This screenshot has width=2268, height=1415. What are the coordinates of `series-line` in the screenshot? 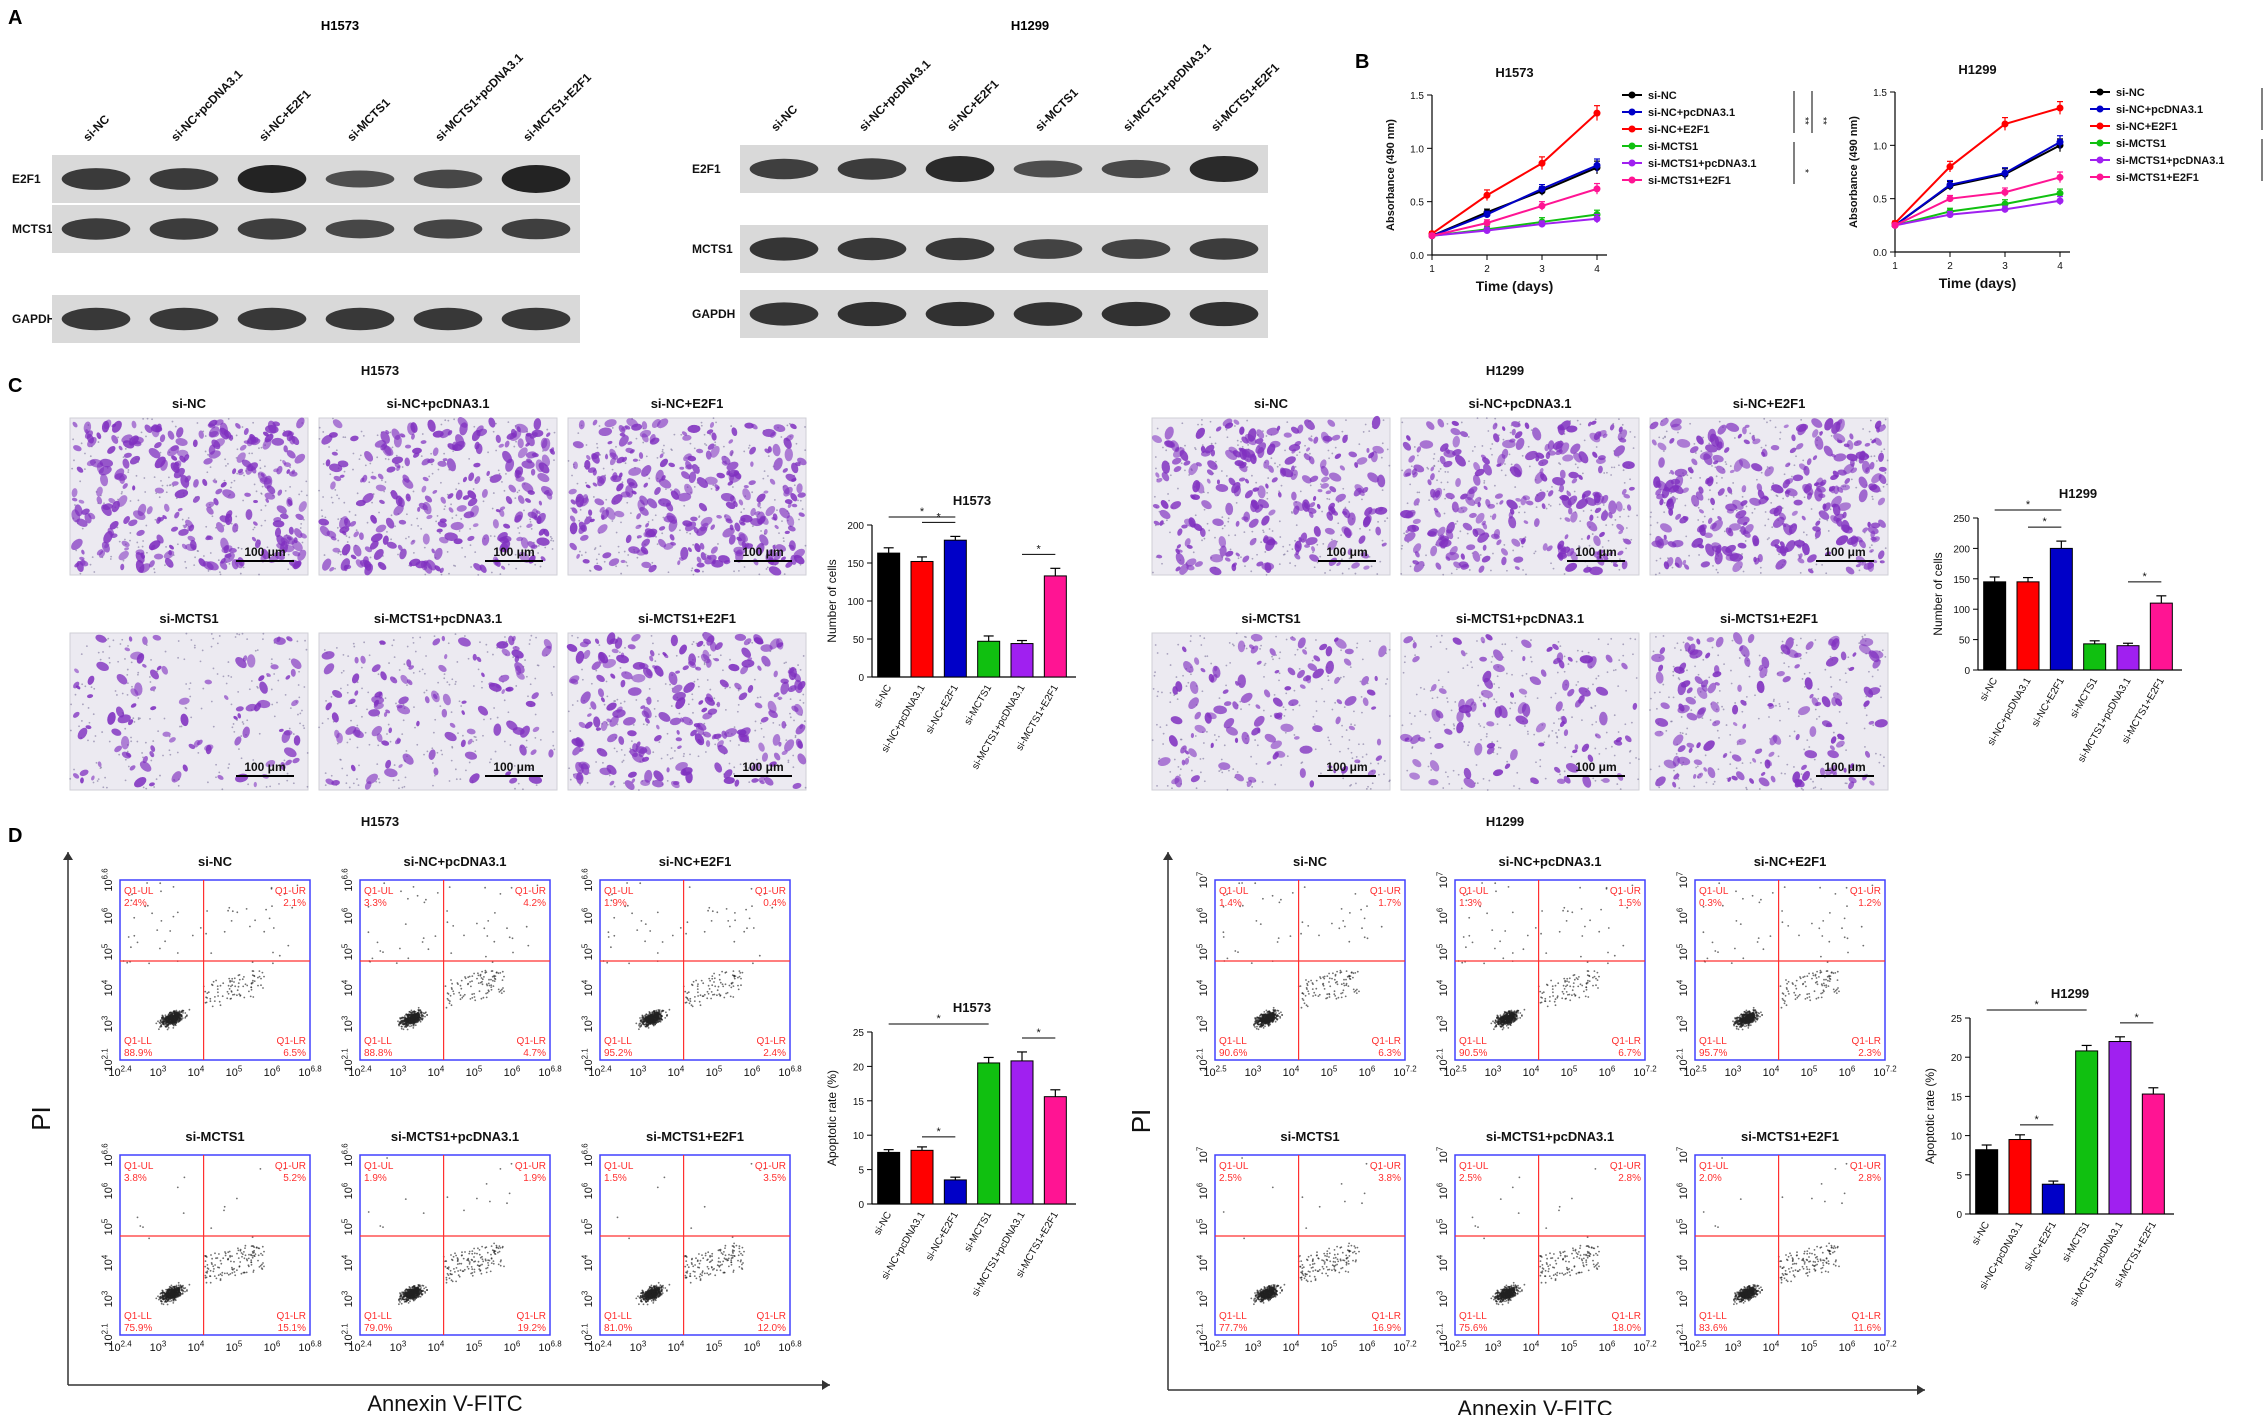 It's located at (1514, 173).